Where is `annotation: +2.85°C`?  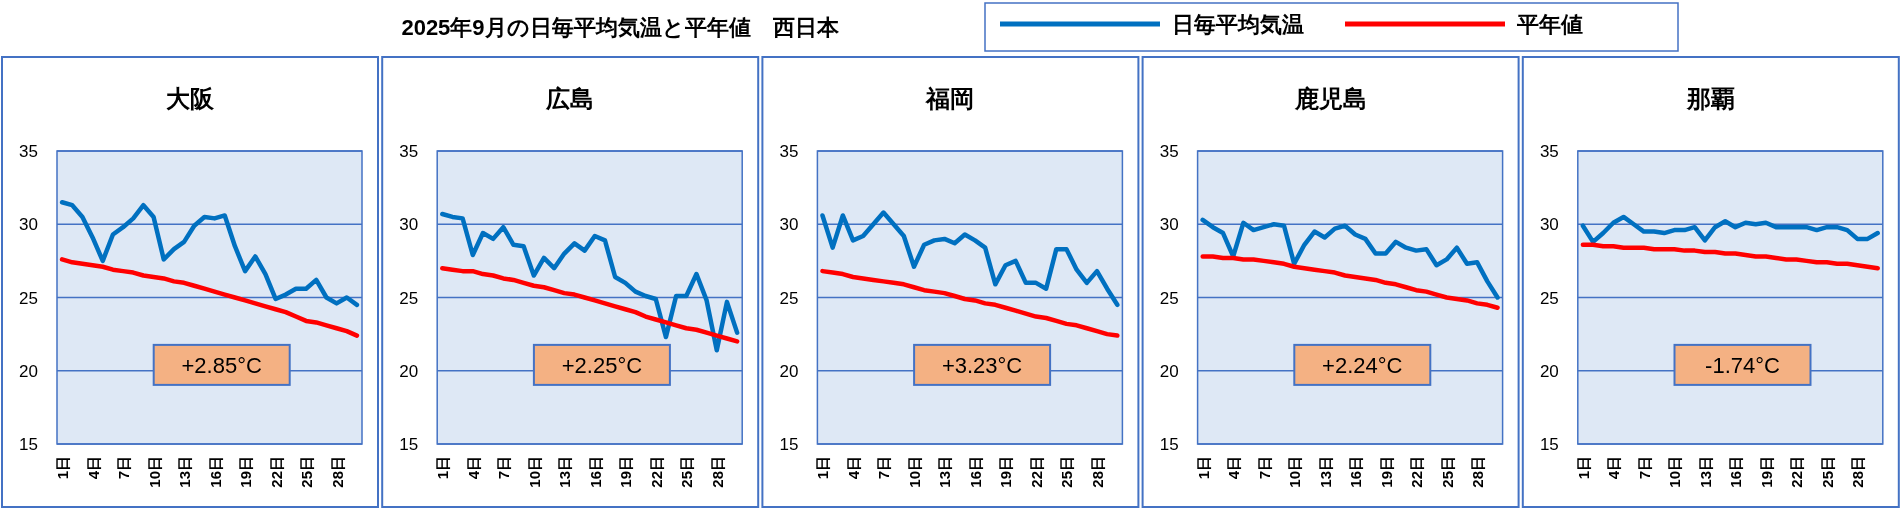 annotation: +2.85°C is located at coordinates (221, 365).